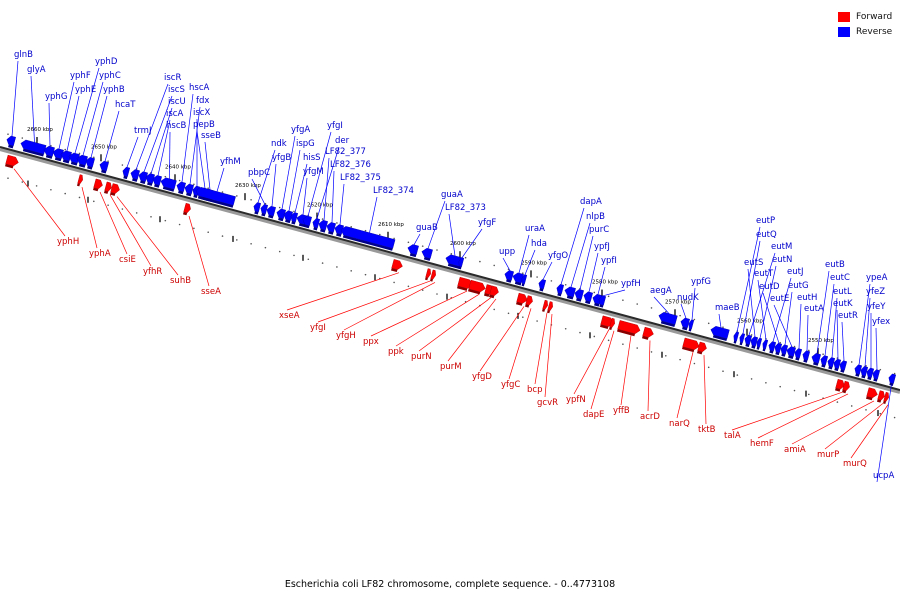 Image resolution: width=900 pixels, height=600 pixels. Describe the element at coordinates (877, 278) in the screenshot. I see `reverse-label-ypea: ypeA` at that location.